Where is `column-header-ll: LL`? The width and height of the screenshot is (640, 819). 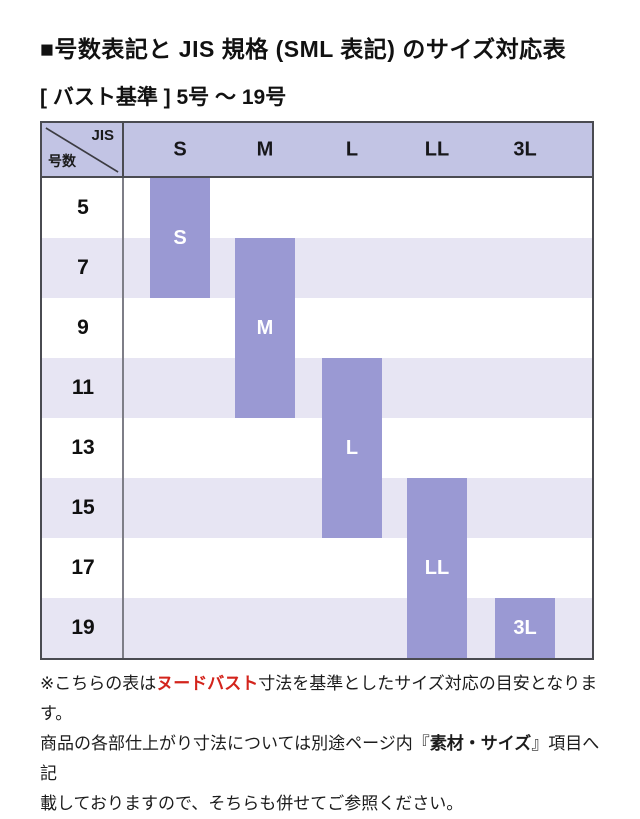
column-header-ll: LL is located at coordinates (437, 149).